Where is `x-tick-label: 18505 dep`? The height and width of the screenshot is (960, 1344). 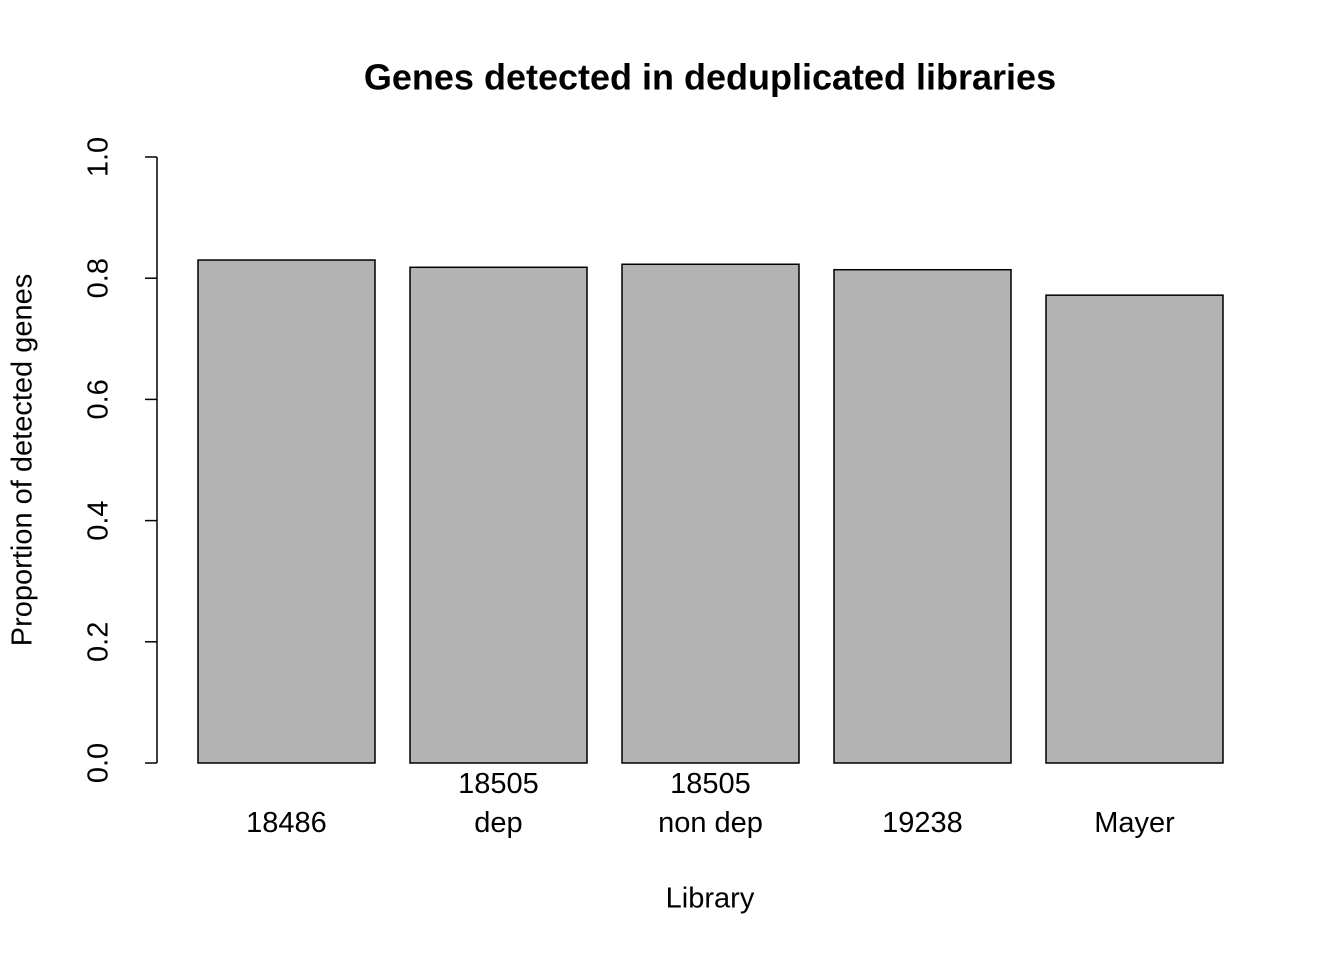 x-tick-label: 18505 dep is located at coordinates (498, 803).